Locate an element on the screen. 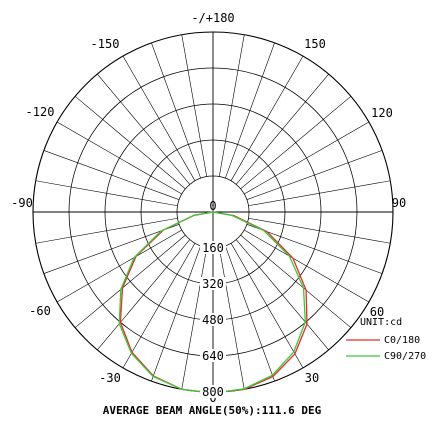  angle-label-neg90: -90 is located at coordinates (22, 203).